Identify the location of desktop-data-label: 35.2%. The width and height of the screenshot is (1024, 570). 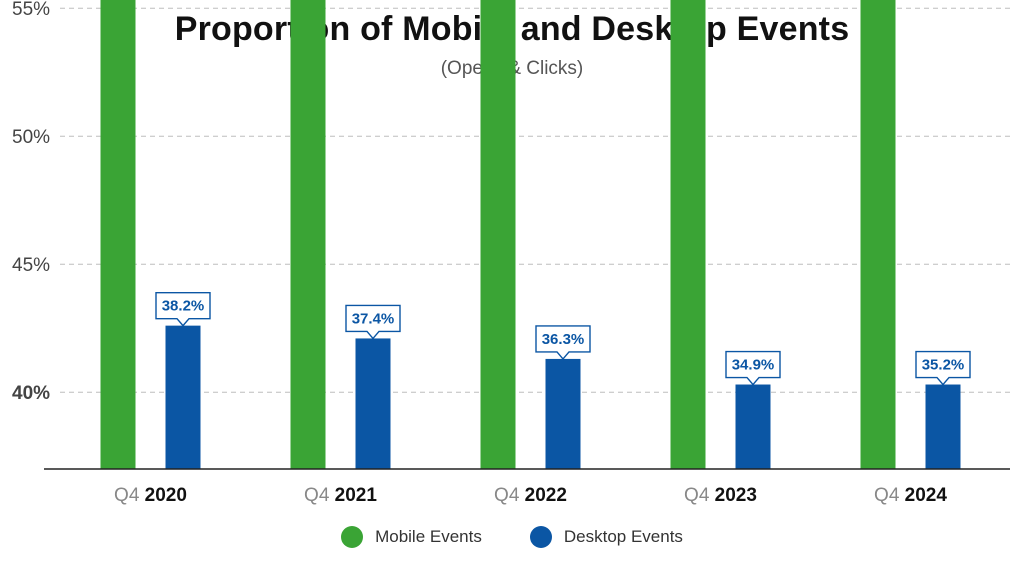
(943, 365).